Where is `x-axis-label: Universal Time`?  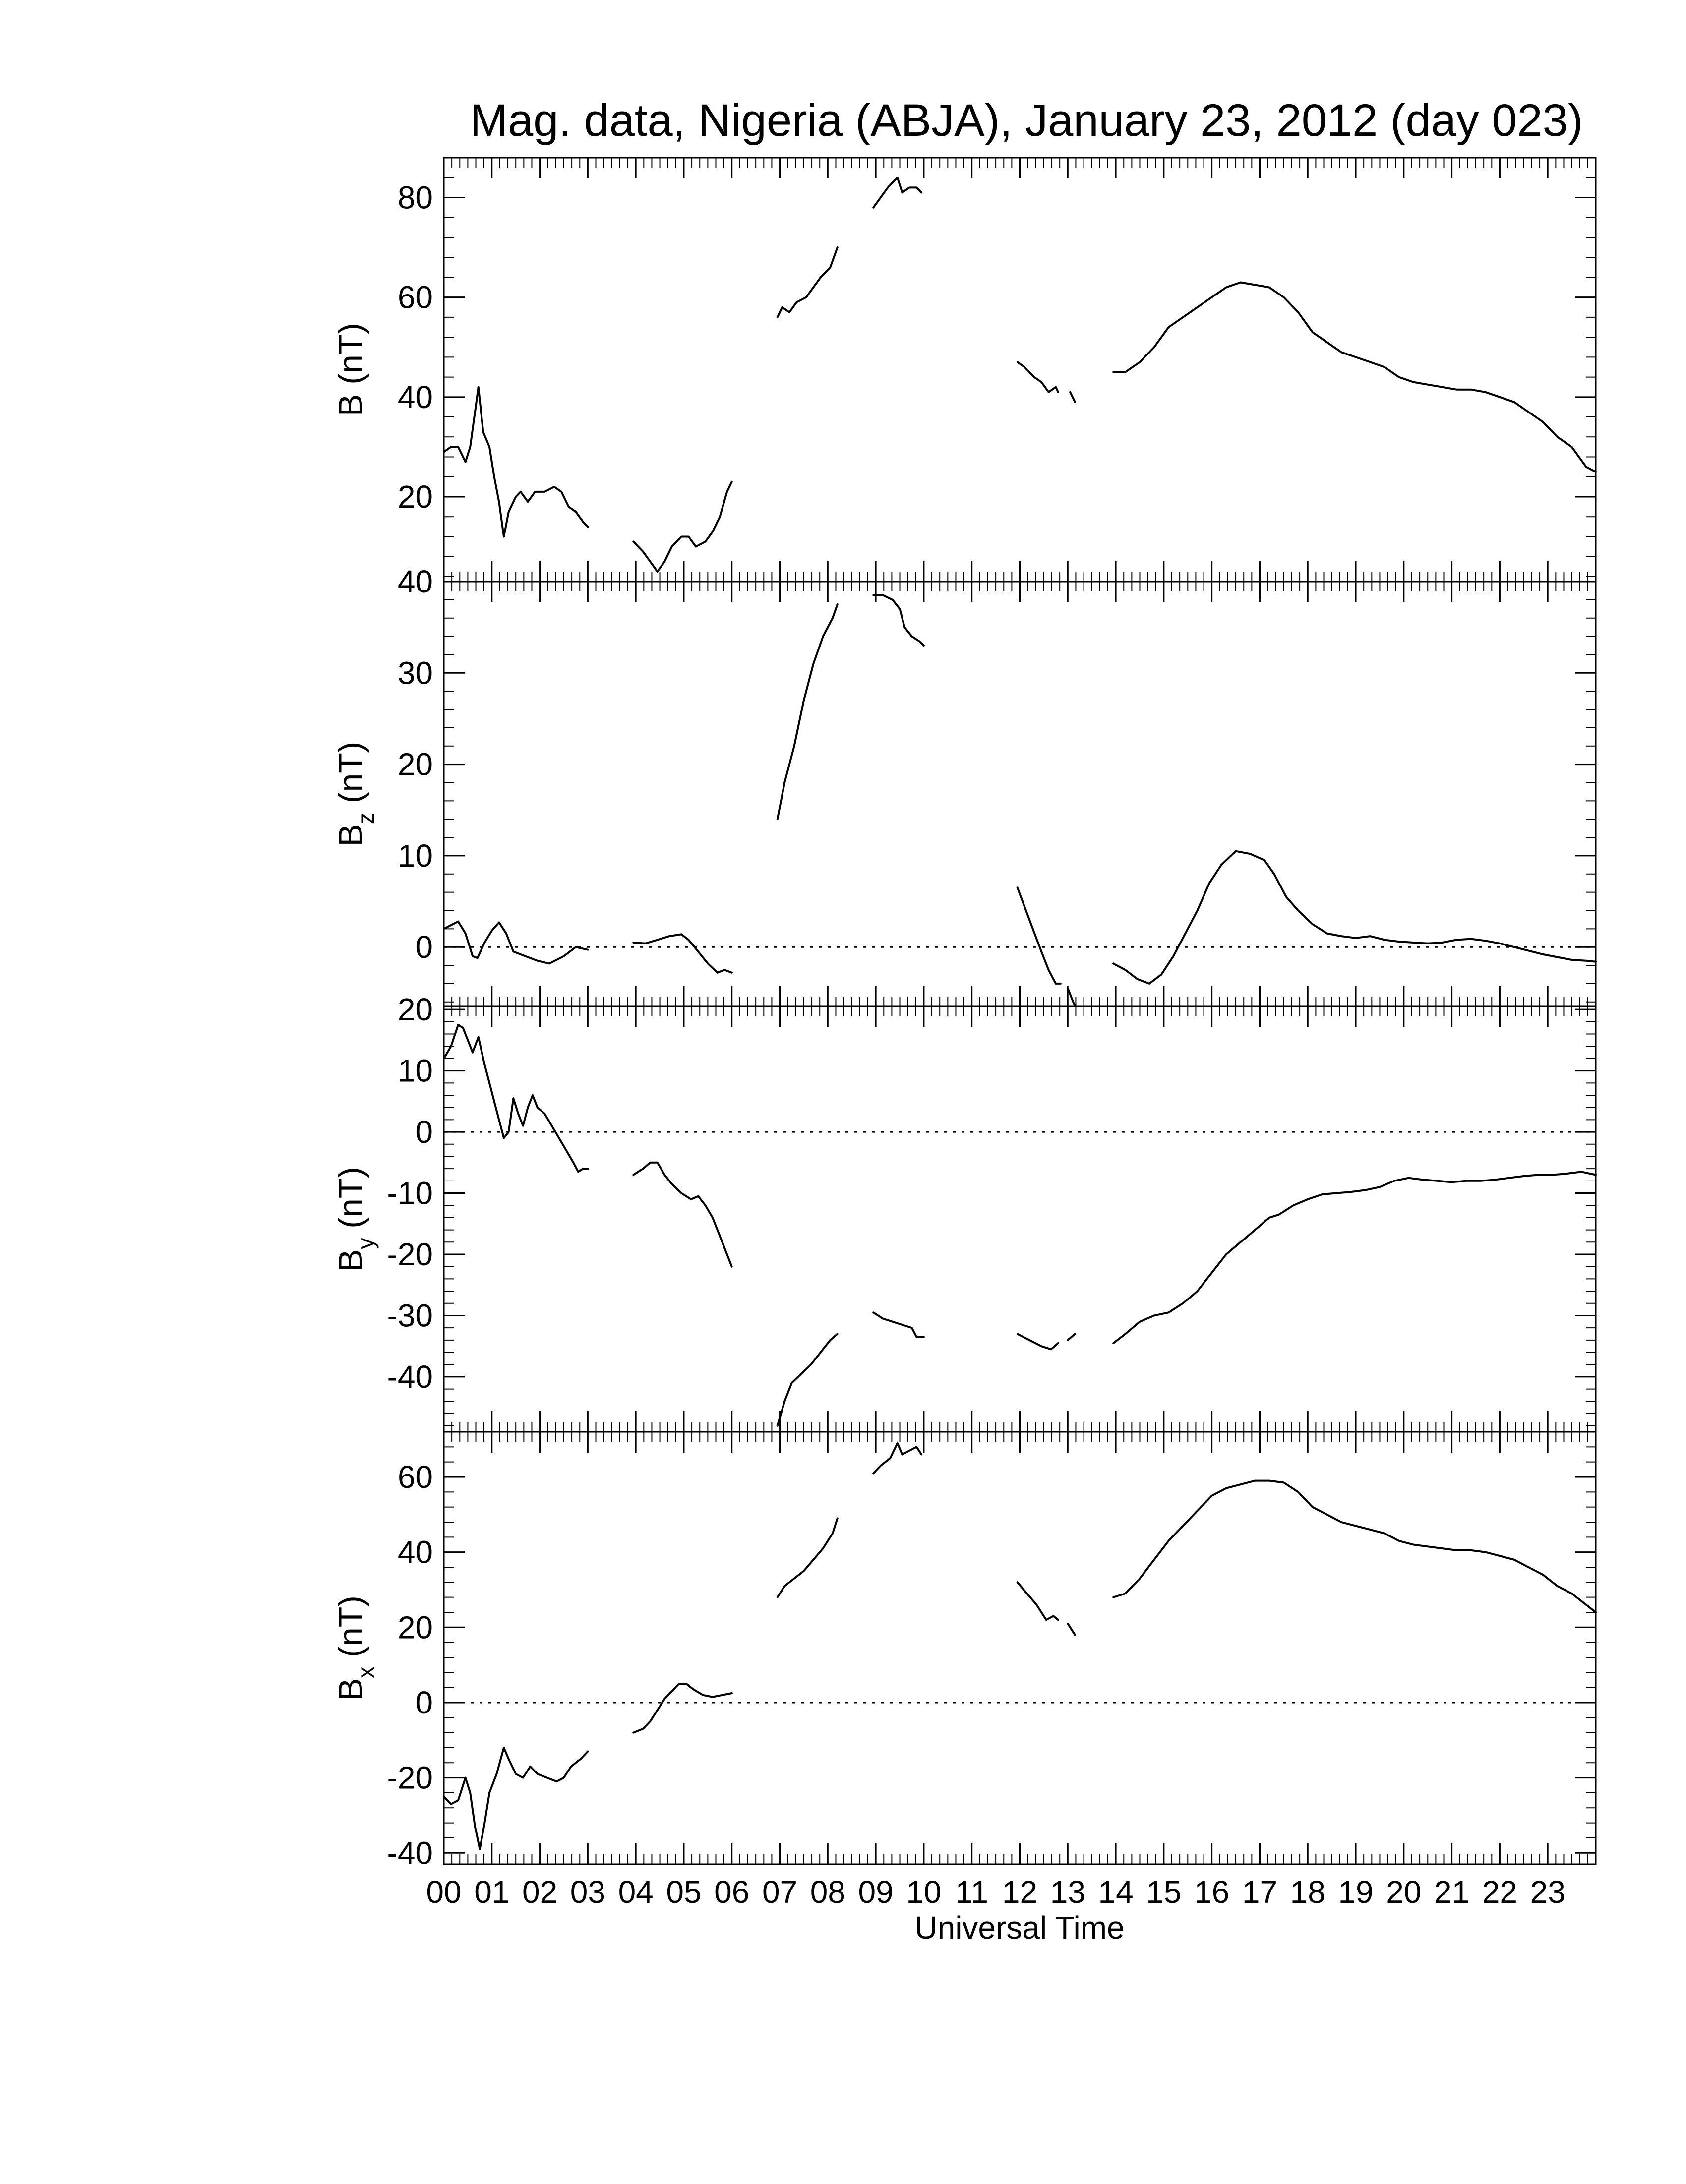 x-axis-label: Universal Time is located at coordinates (1019, 1928).